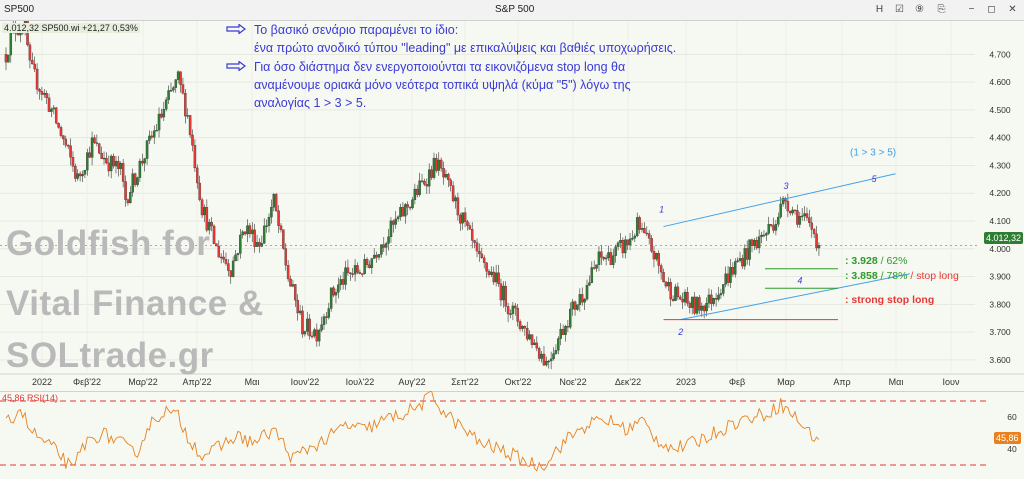  What do you see at coordinates (661, 210) in the screenshot?
I see `wave-label: 1` at bounding box center [661, 210].